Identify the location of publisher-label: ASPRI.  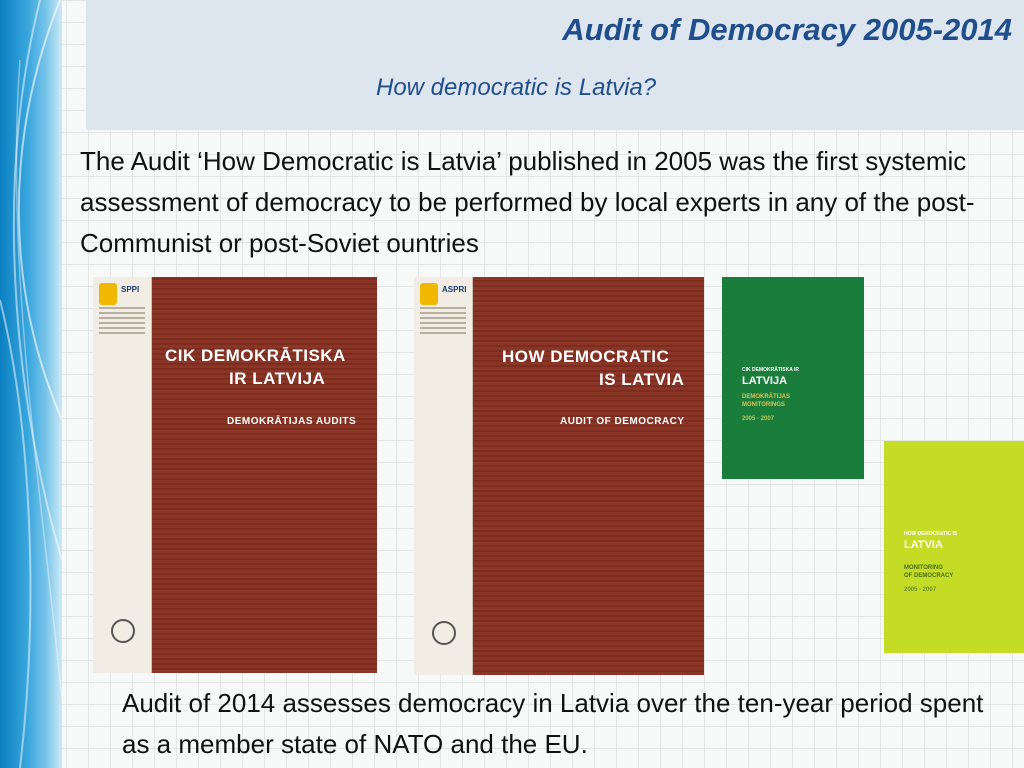
(454, 289).